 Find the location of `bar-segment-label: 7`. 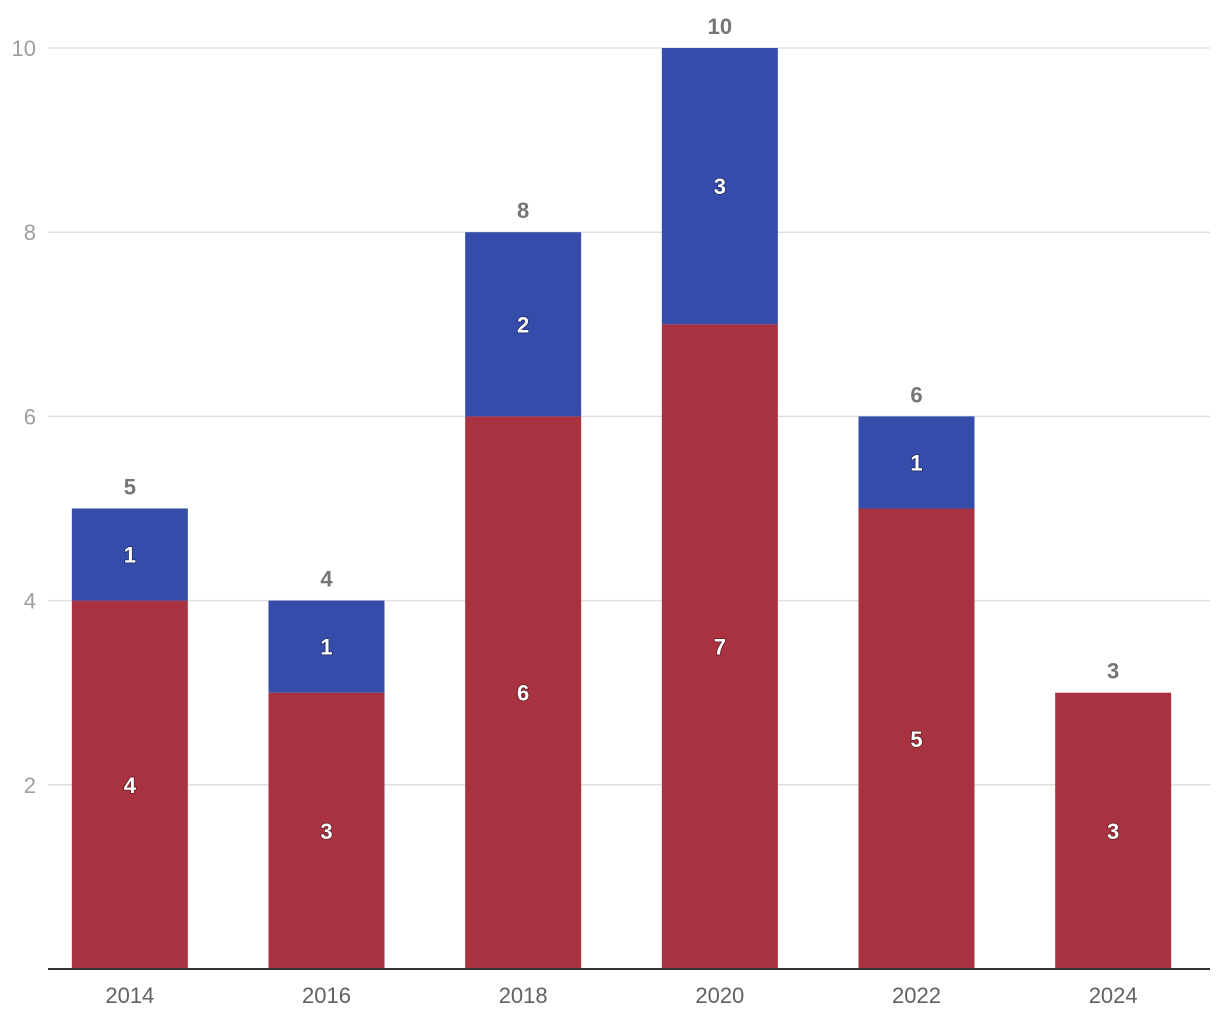

bar-segment-label: 7 is located at coordinates (720, 647).